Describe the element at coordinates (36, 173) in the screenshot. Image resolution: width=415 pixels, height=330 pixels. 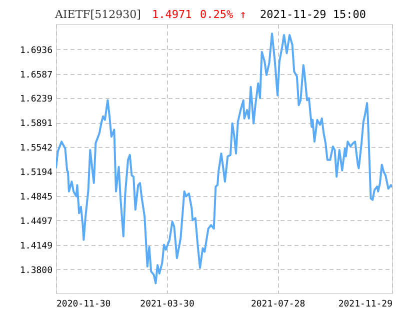
I see `y-tick-label: 1.5194` at that location.